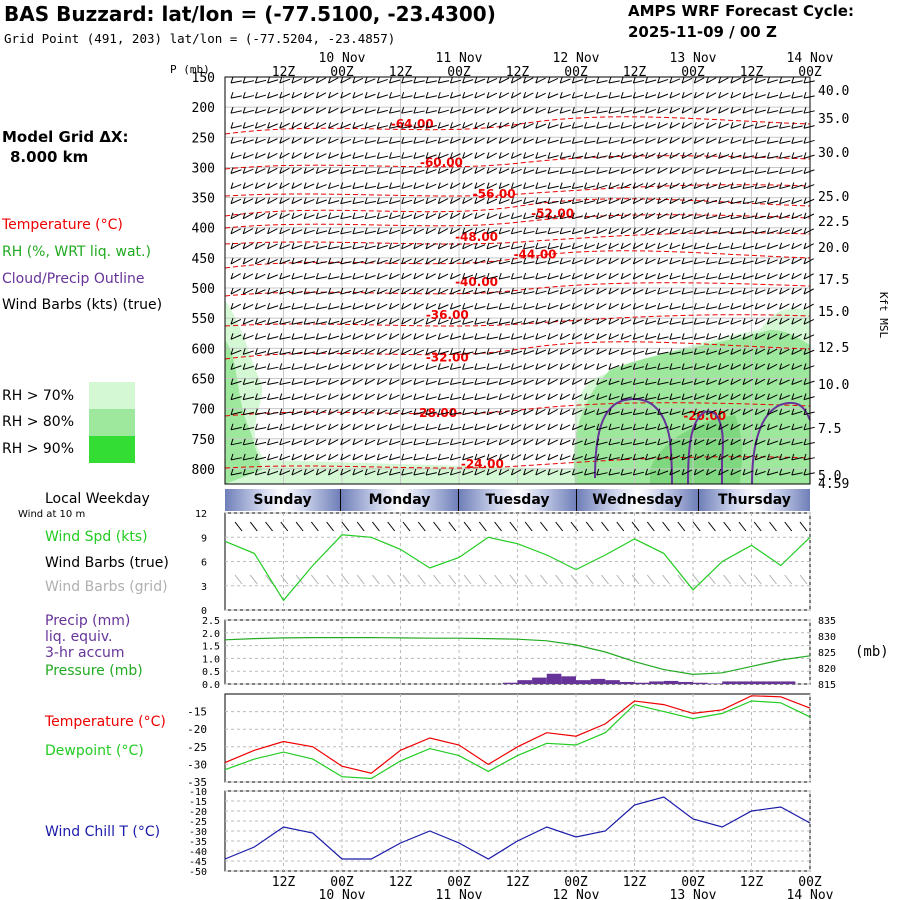 The image size is (900, 900). Describe the element at coordinates (76, 252) in the screenshot. I see `legend-rh: RH (%, WRT liq. wat.)` at that location.